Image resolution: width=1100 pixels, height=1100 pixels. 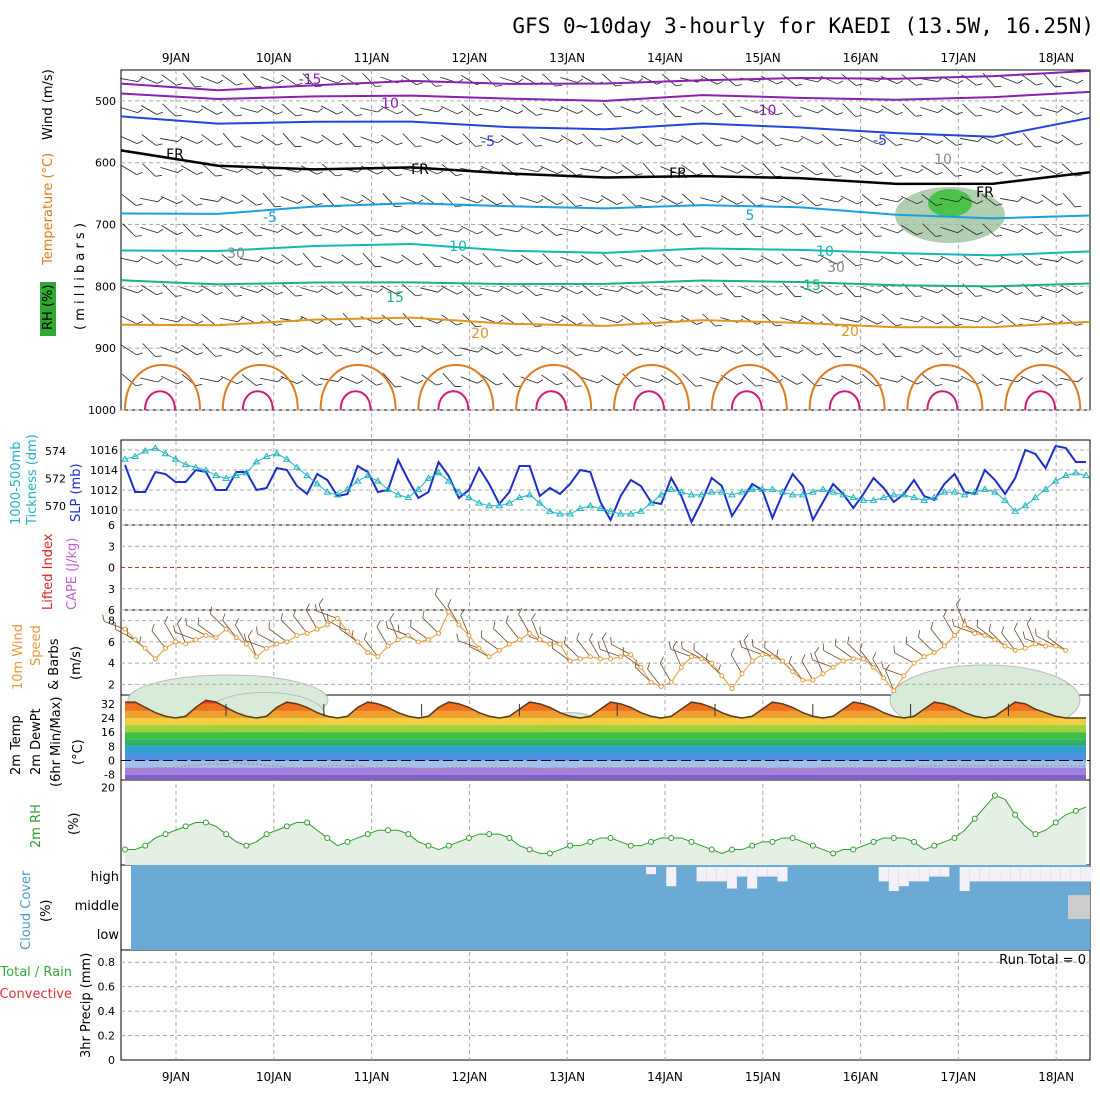 What do you see at coordinates (1075, 874) in the screenshot?
I see `cloud-clear-cell` at bounding box center [1075, 874].